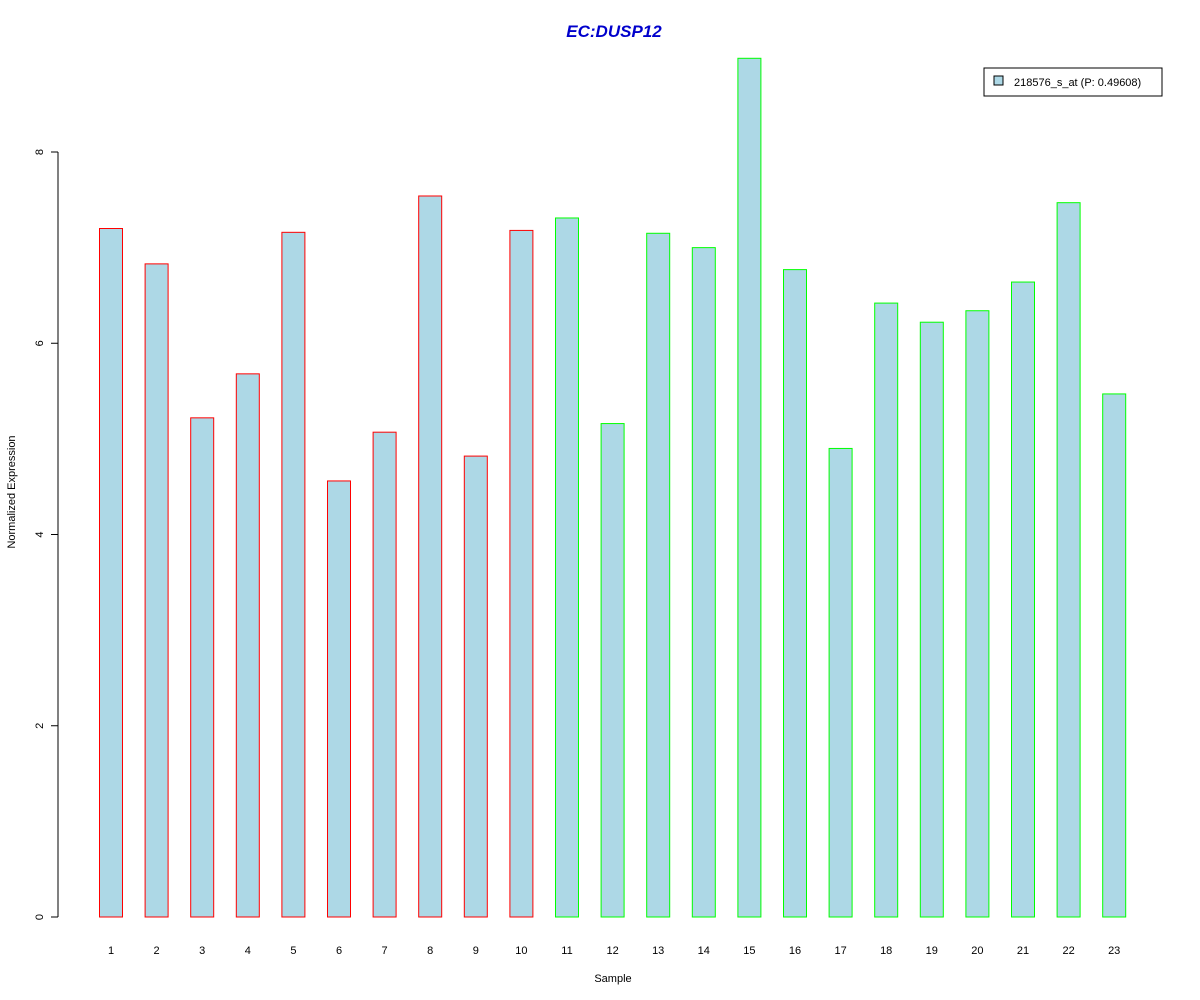  I want to click on x-tick-label: 6, so click(339, 951).